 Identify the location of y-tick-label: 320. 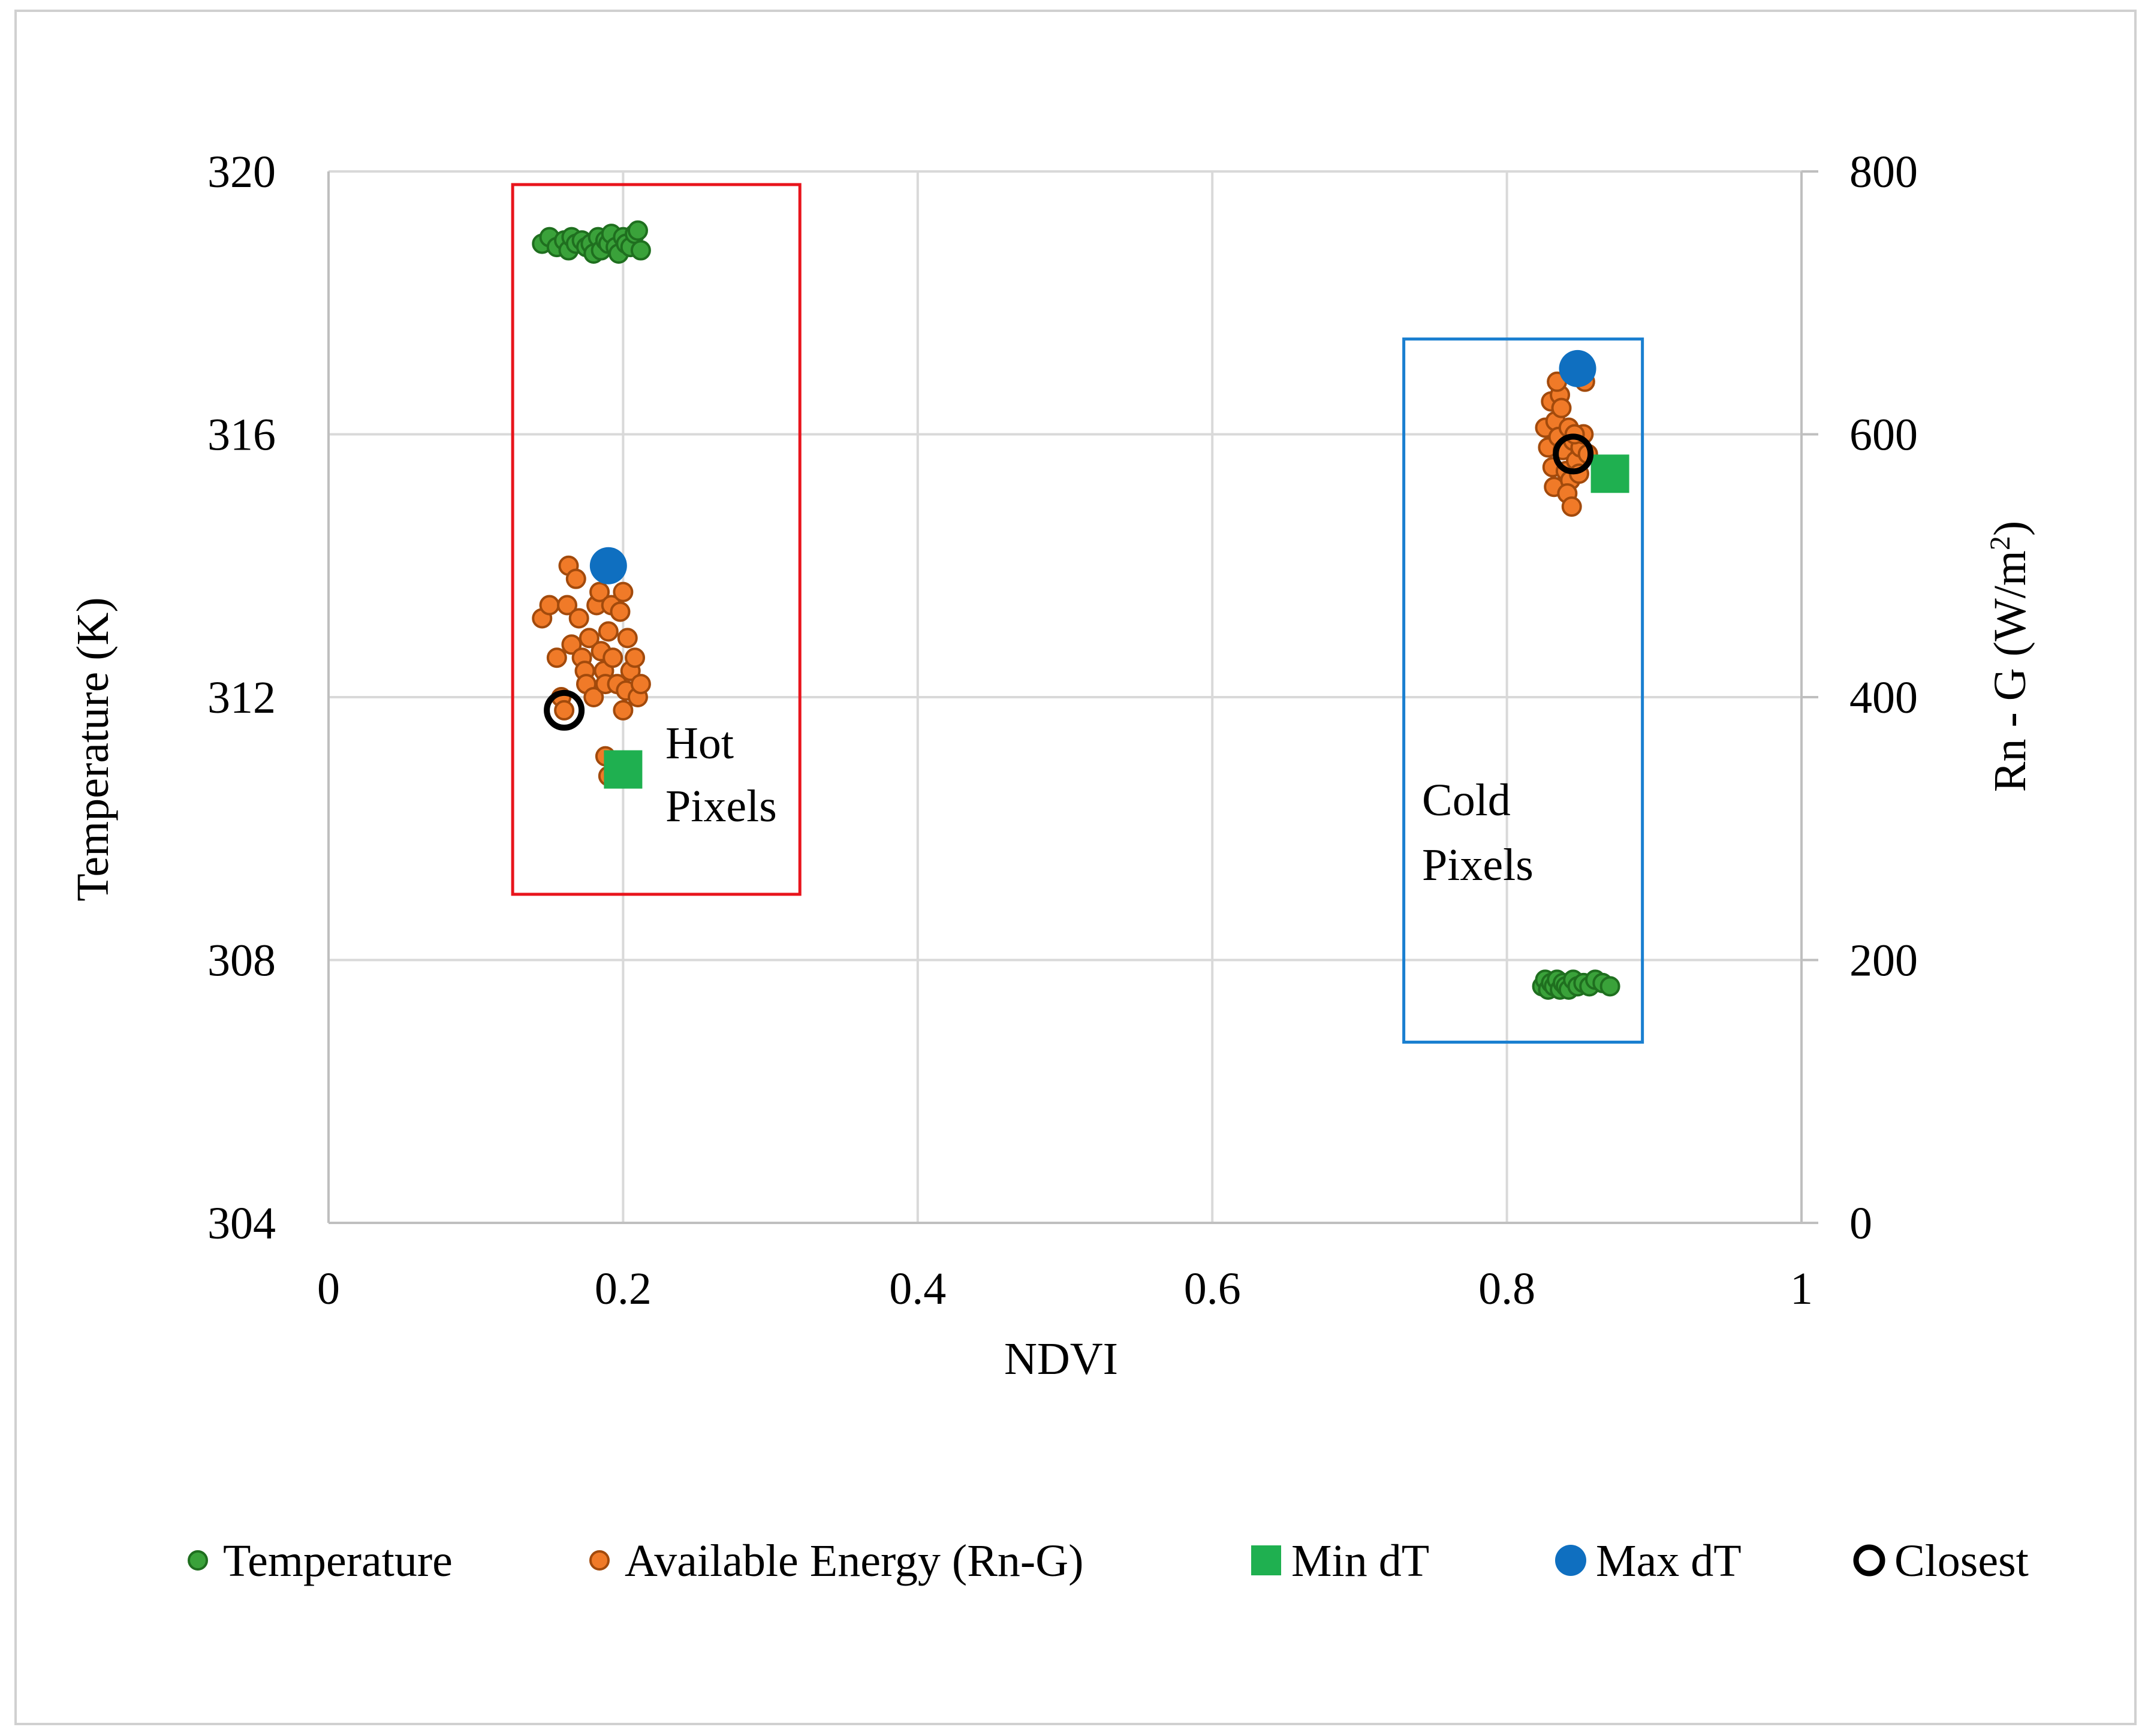
(241, 172).